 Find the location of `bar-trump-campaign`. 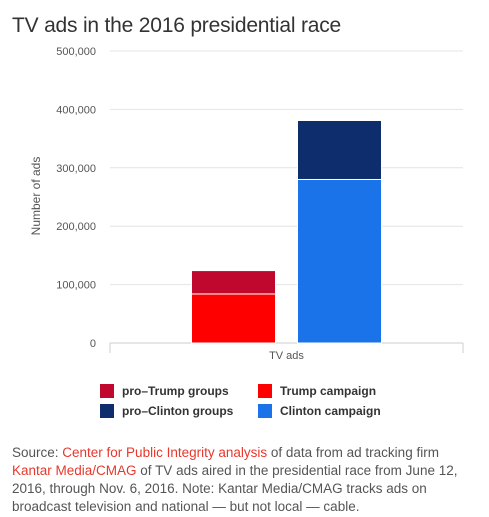

bar-trump-campaign is located at coordinates (233, 318).